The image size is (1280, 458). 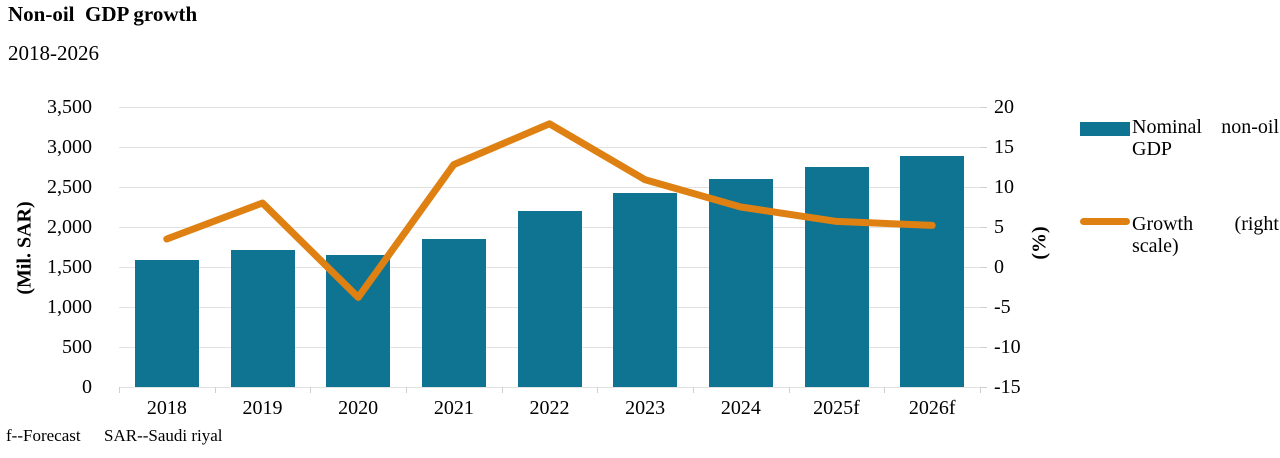 I want to click on right-axis-tick-label: 5, so click(x=999, y=227).